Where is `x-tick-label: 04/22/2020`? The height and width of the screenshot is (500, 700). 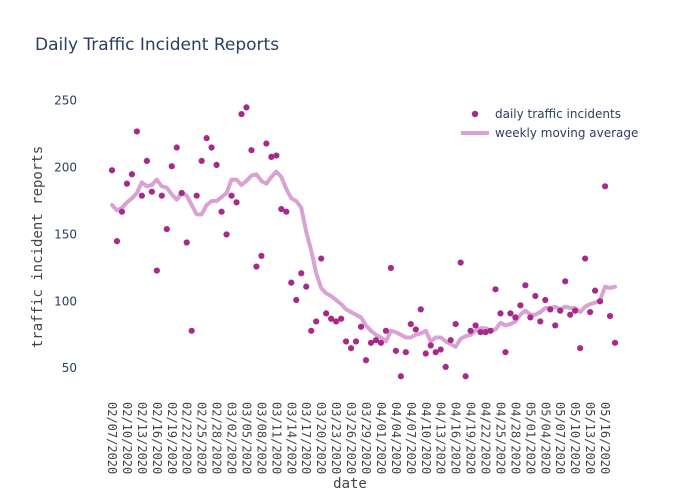
x-tick-label: 04/22/2020 is located at coordinates (486, 438).